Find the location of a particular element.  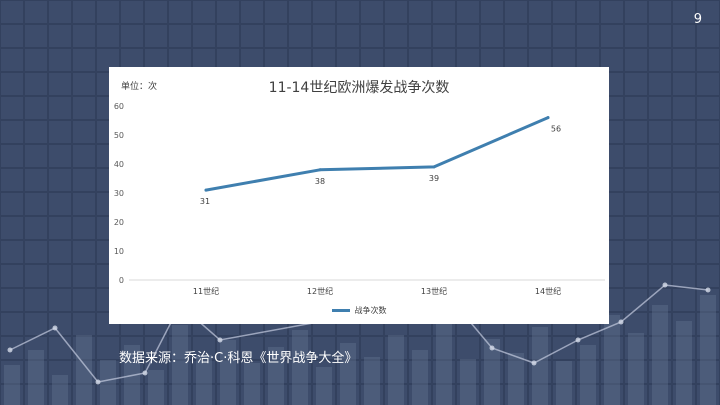

data-label: 56 is located at coordinates (556, 129).